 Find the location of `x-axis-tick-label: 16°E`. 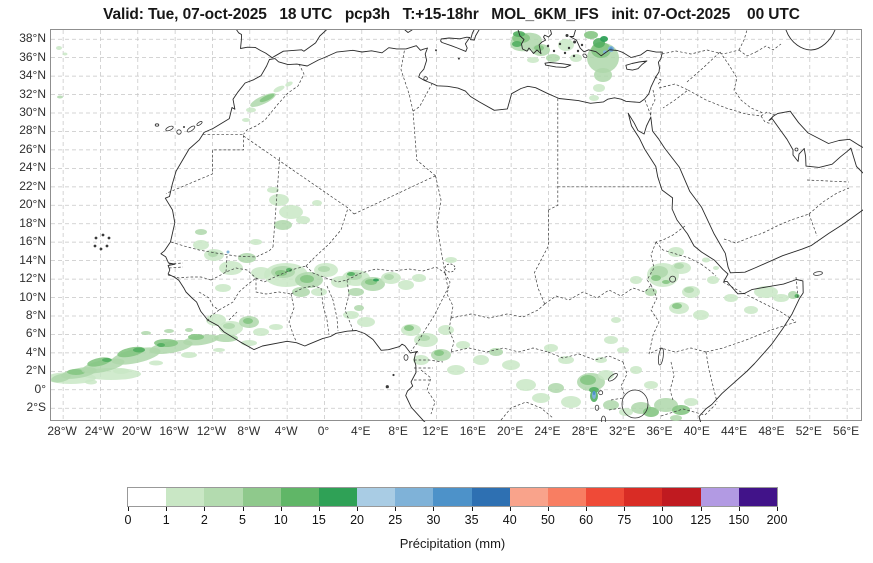

x-axis-tick-label: 16°E is located at coordinates (472, 431).